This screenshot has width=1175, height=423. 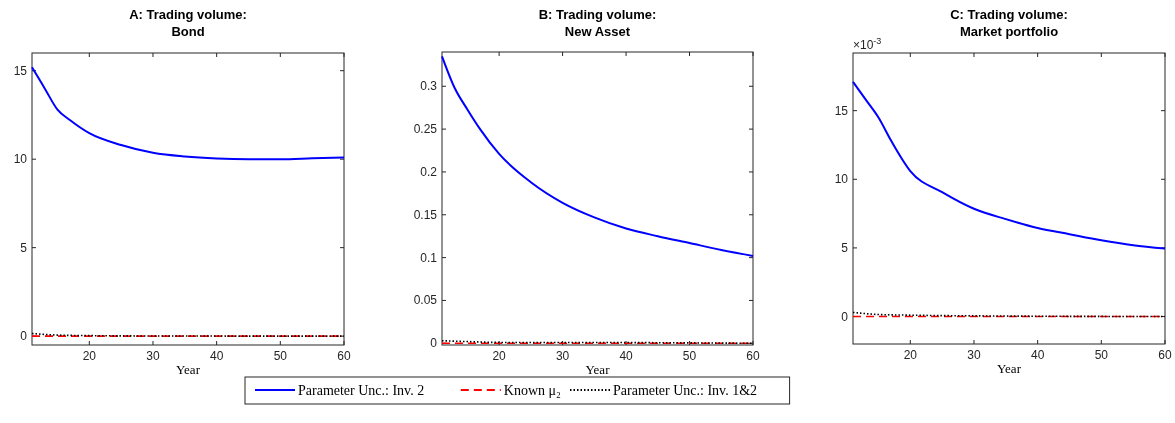 I want to click on legend-label: Known μ₂, so click(x=532, y=390).